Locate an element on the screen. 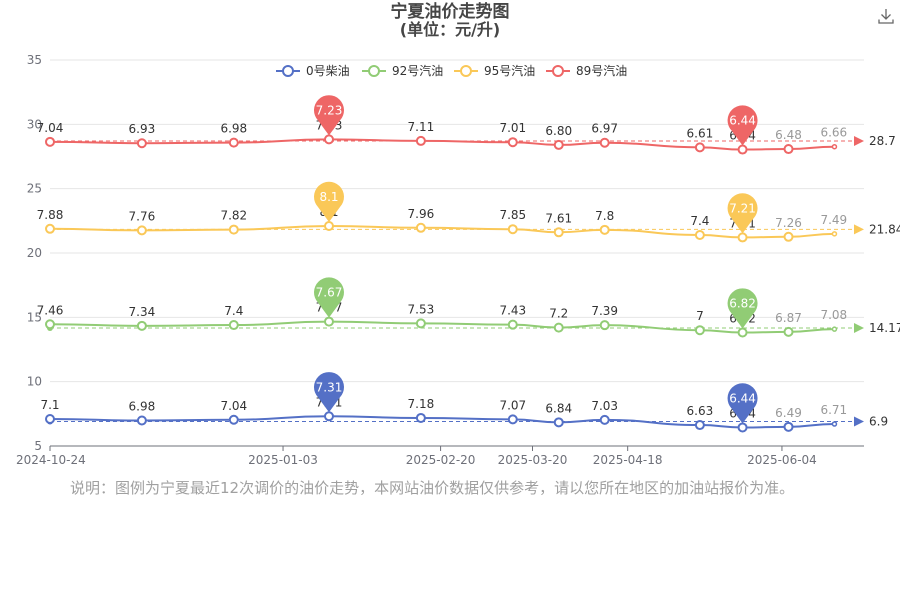 Image resolution: width=900 pixels, height=600 pixels. pin-label: 7.21 is located at coordinates (742, 208).